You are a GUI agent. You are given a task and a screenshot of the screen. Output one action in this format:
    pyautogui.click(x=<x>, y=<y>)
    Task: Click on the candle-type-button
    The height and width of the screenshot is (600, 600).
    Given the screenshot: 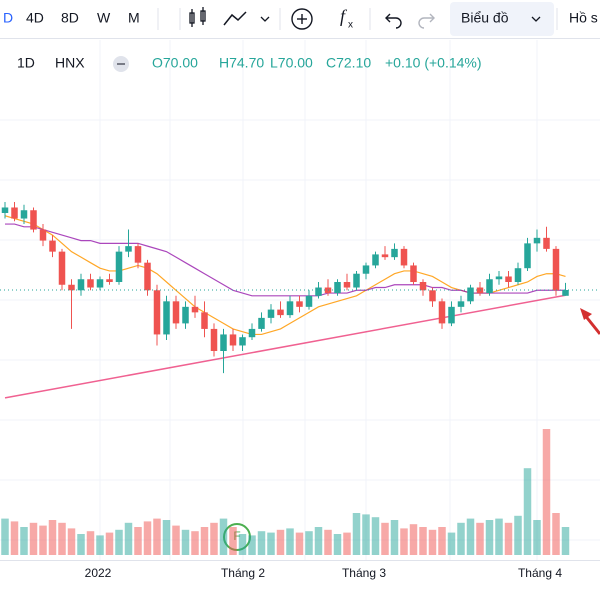 What is the action you would take?
    pyautogui.click(x=197, y=17)
    